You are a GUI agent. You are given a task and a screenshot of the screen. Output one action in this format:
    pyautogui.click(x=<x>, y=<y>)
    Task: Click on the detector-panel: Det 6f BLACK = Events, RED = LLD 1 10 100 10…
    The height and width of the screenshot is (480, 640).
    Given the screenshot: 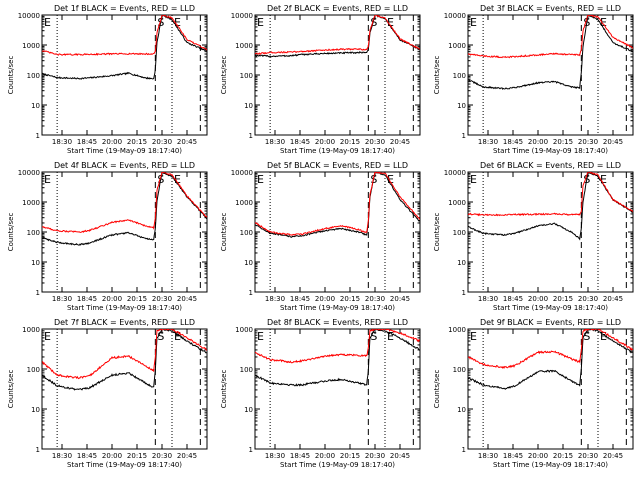 What is the action you would take?
    pyautogui.click(x=533, y=236)
    